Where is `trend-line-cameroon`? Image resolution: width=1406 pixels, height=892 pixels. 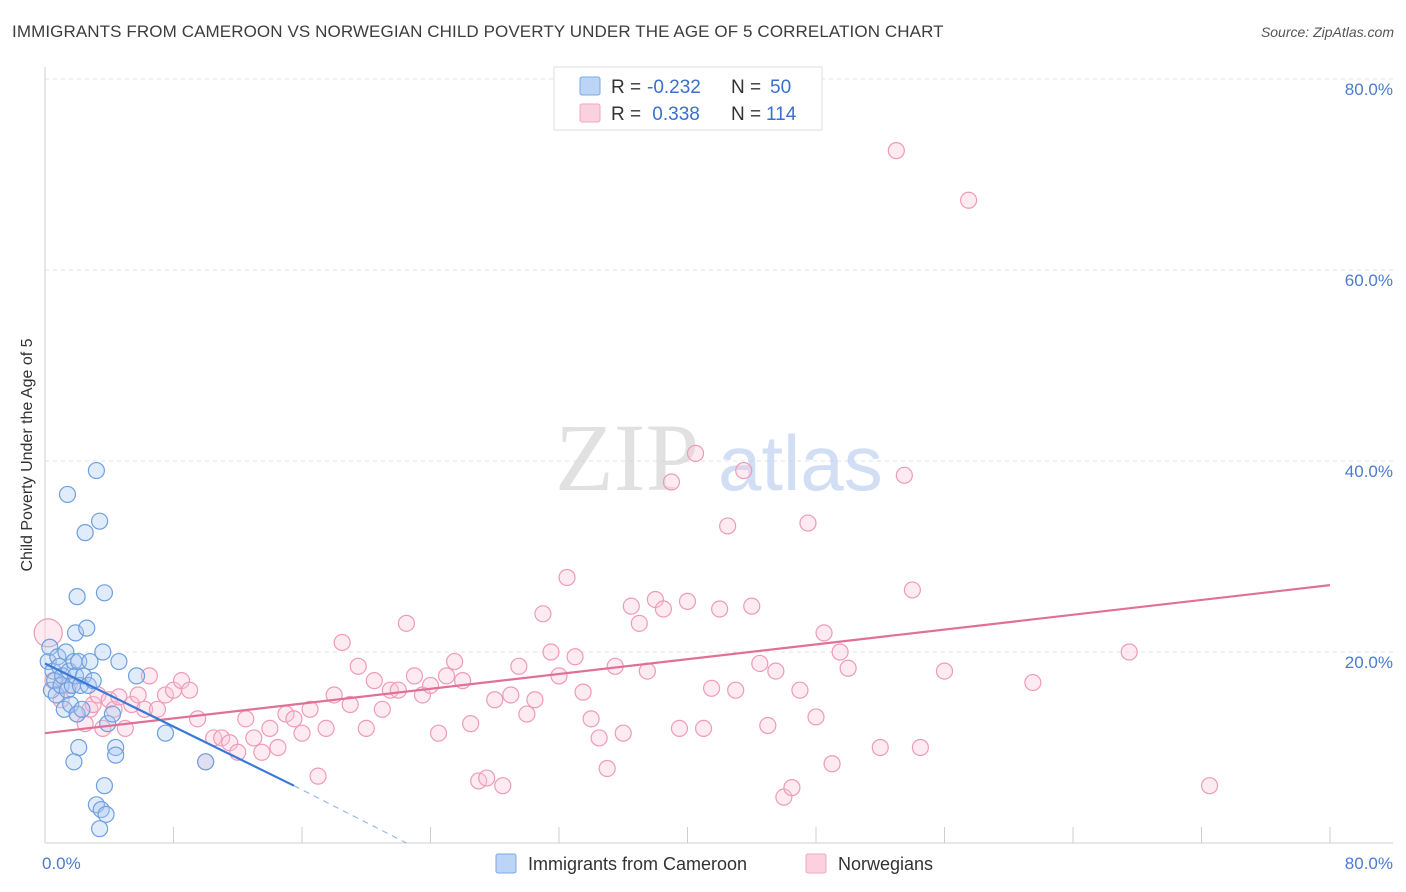 trend-line-cameroon is located at coordinates (169, 724).